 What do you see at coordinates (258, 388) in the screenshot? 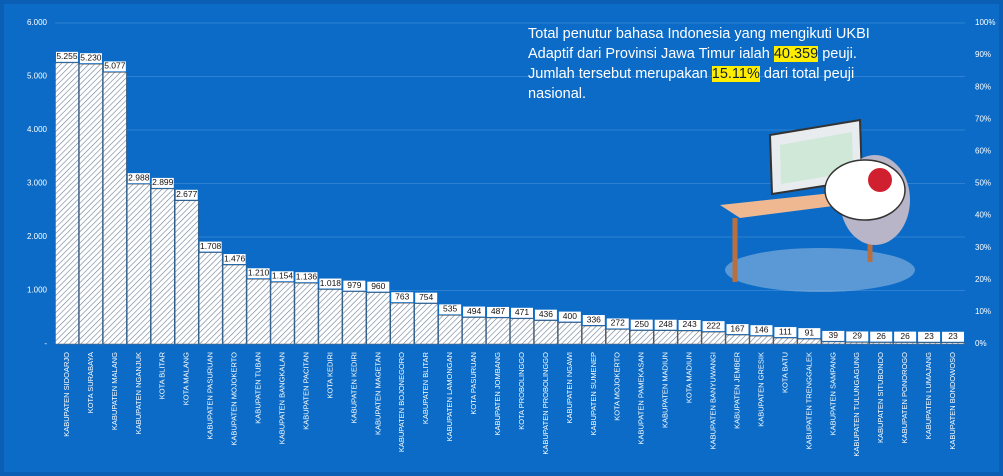
I see `x-tick-label: KABUPATEN TUBAN` at bounding box center [258, 388].